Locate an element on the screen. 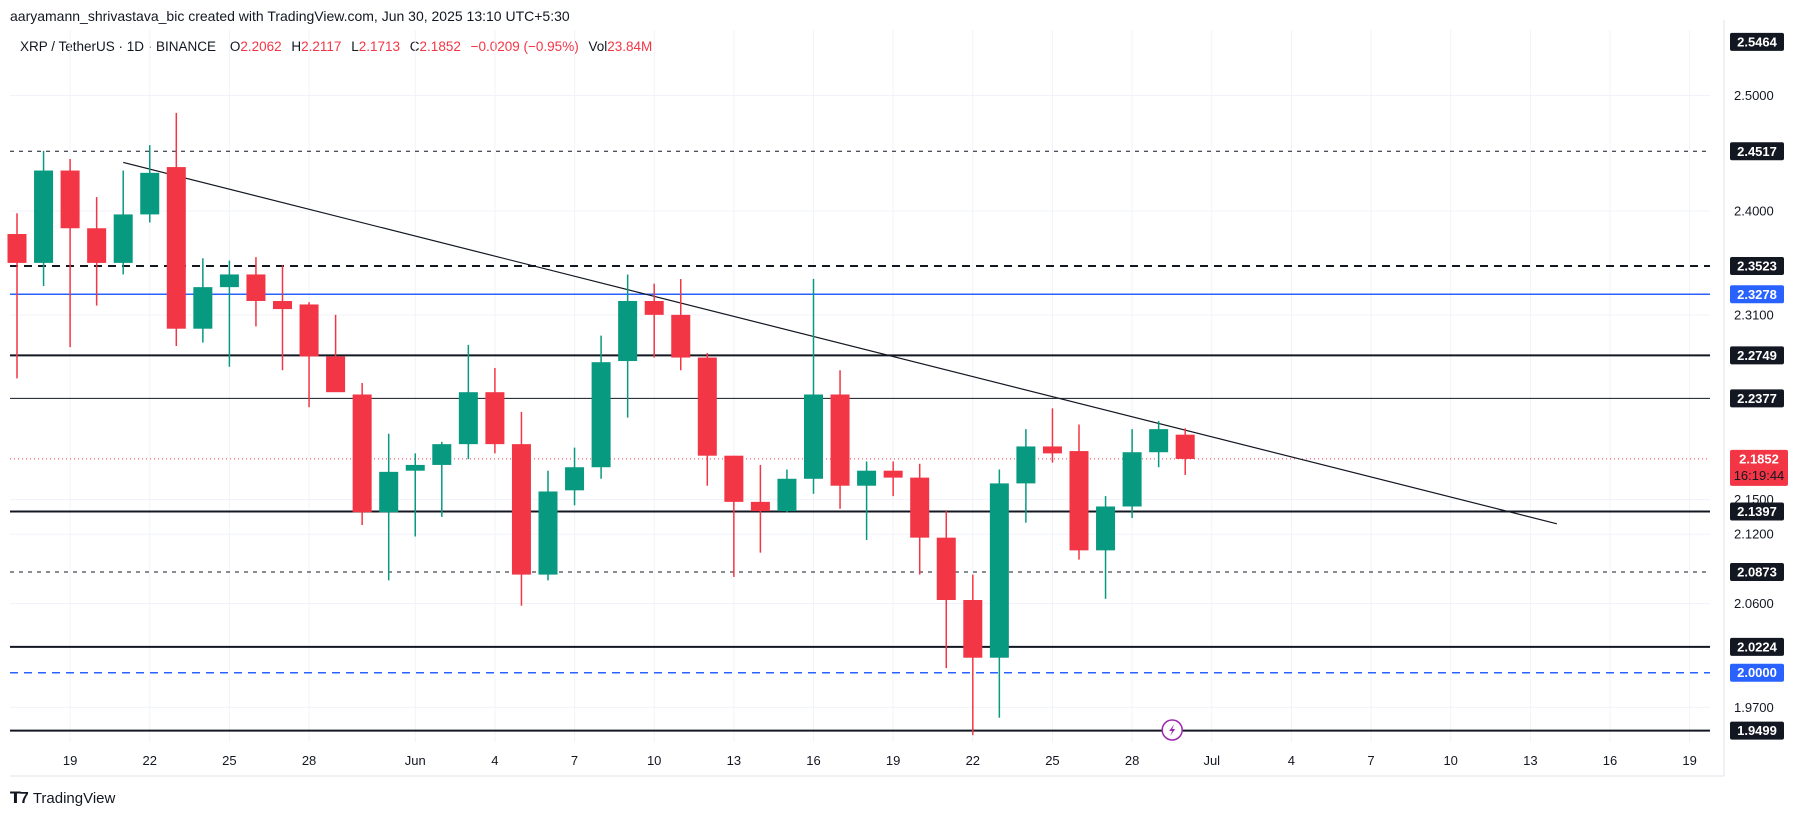 The image size is (1814, 816). symbol-name: XRP / TetherUS · 1D · BINANCE is located at coordinates (118, 46).